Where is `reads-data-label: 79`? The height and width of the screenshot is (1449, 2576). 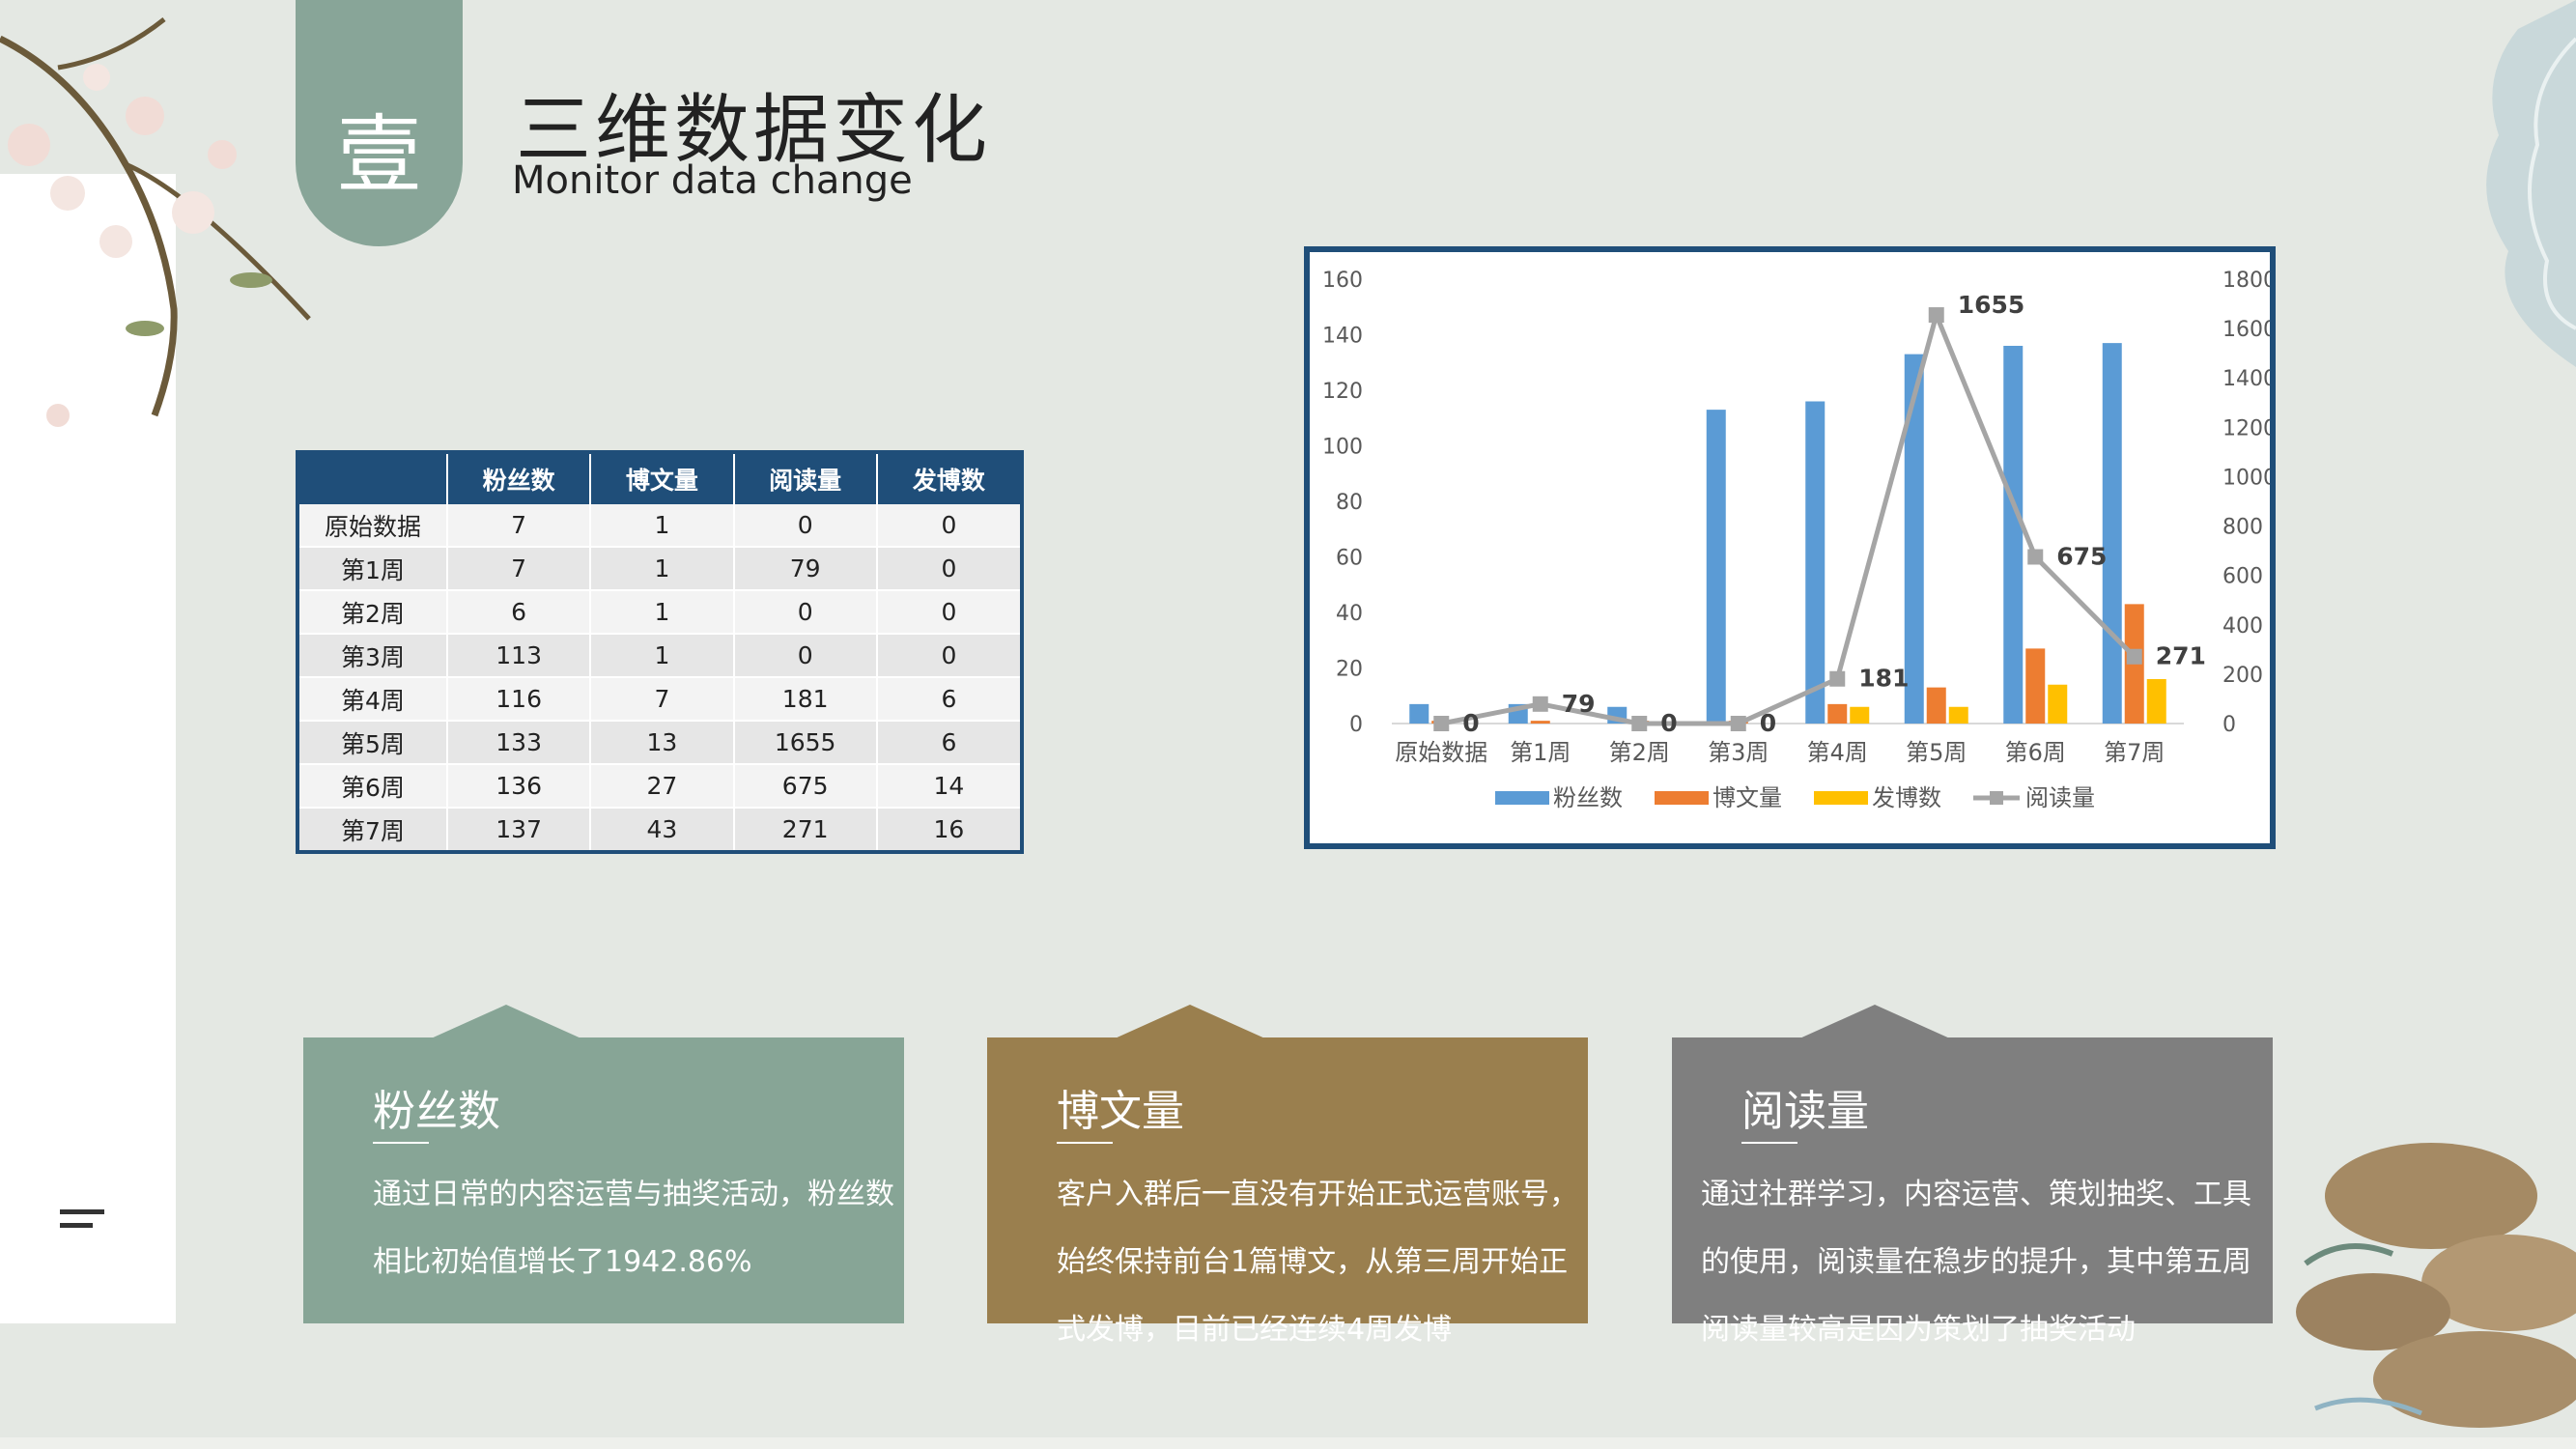
reads-data-label: 79 is located at coordinates (1579, 704).